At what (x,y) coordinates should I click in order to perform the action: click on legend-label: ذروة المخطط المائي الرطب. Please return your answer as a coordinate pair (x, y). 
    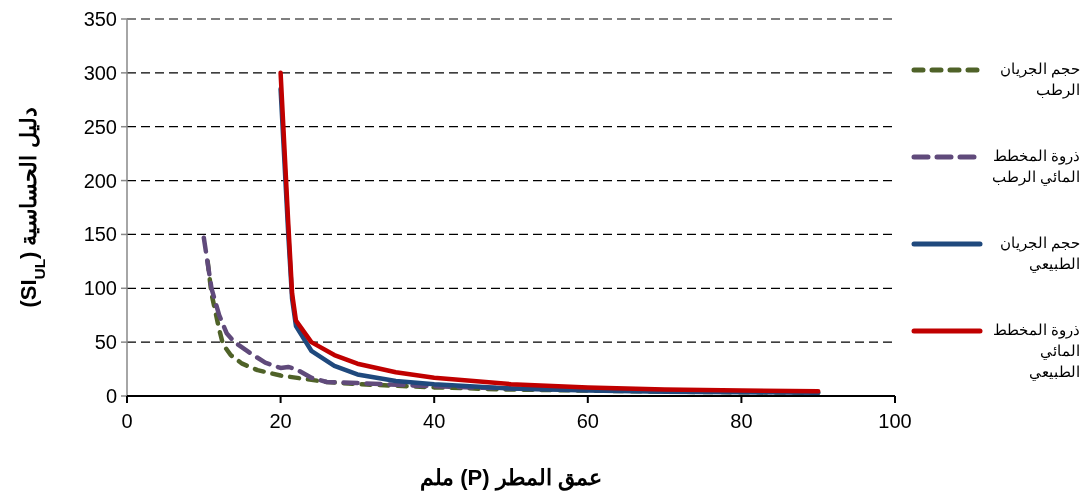
    Looking at the image, I should click on (1035, 166).